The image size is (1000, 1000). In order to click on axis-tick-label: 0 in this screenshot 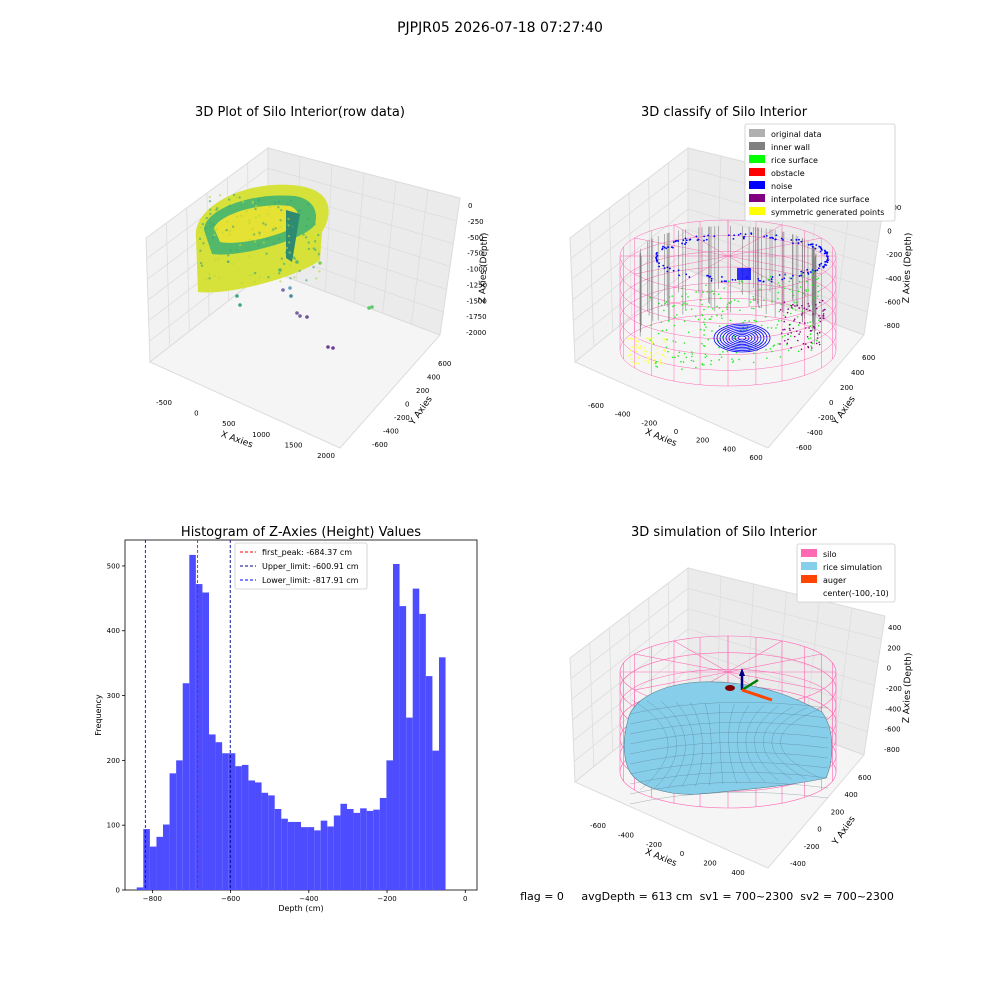, I will do `click(470, 206)`.